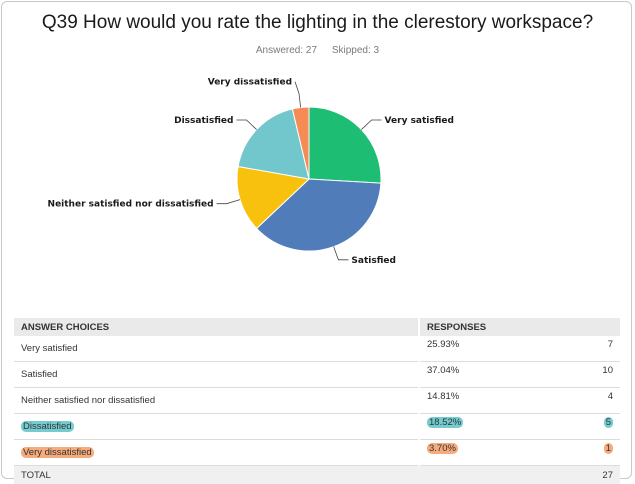  What do you see at coordinates (216, 453) in the screenshot?
I see `answer-choice-cell: Very dissatisfied` at bounding box center [216, 453].